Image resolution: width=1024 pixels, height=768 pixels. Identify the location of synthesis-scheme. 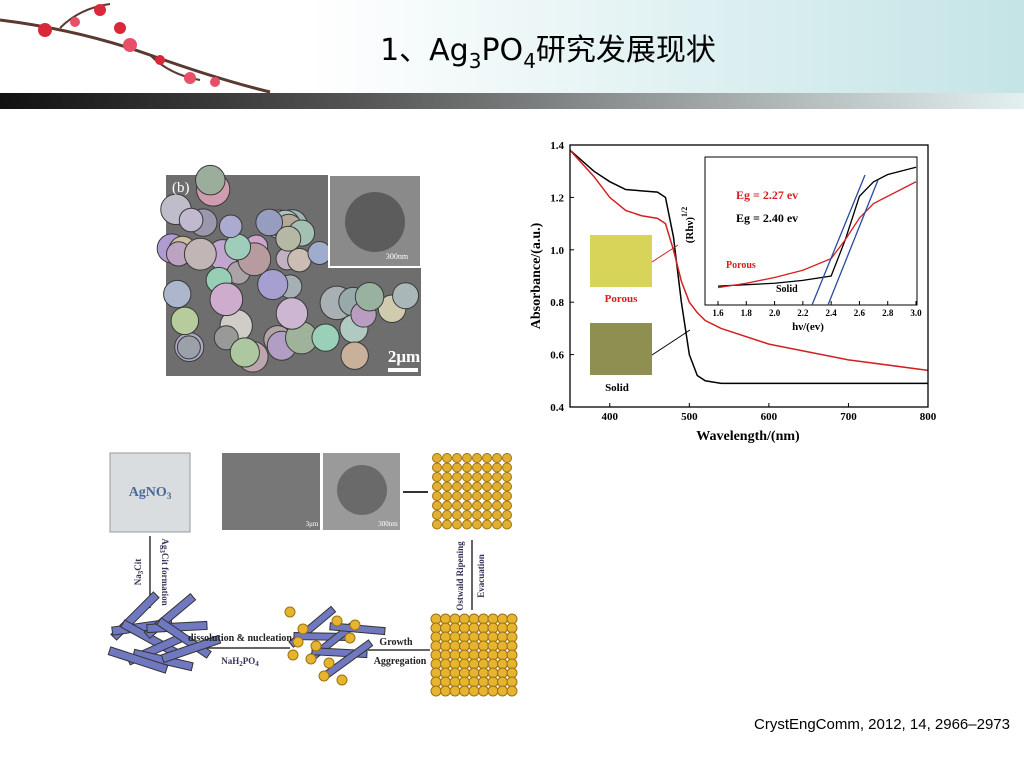
(312, 574).